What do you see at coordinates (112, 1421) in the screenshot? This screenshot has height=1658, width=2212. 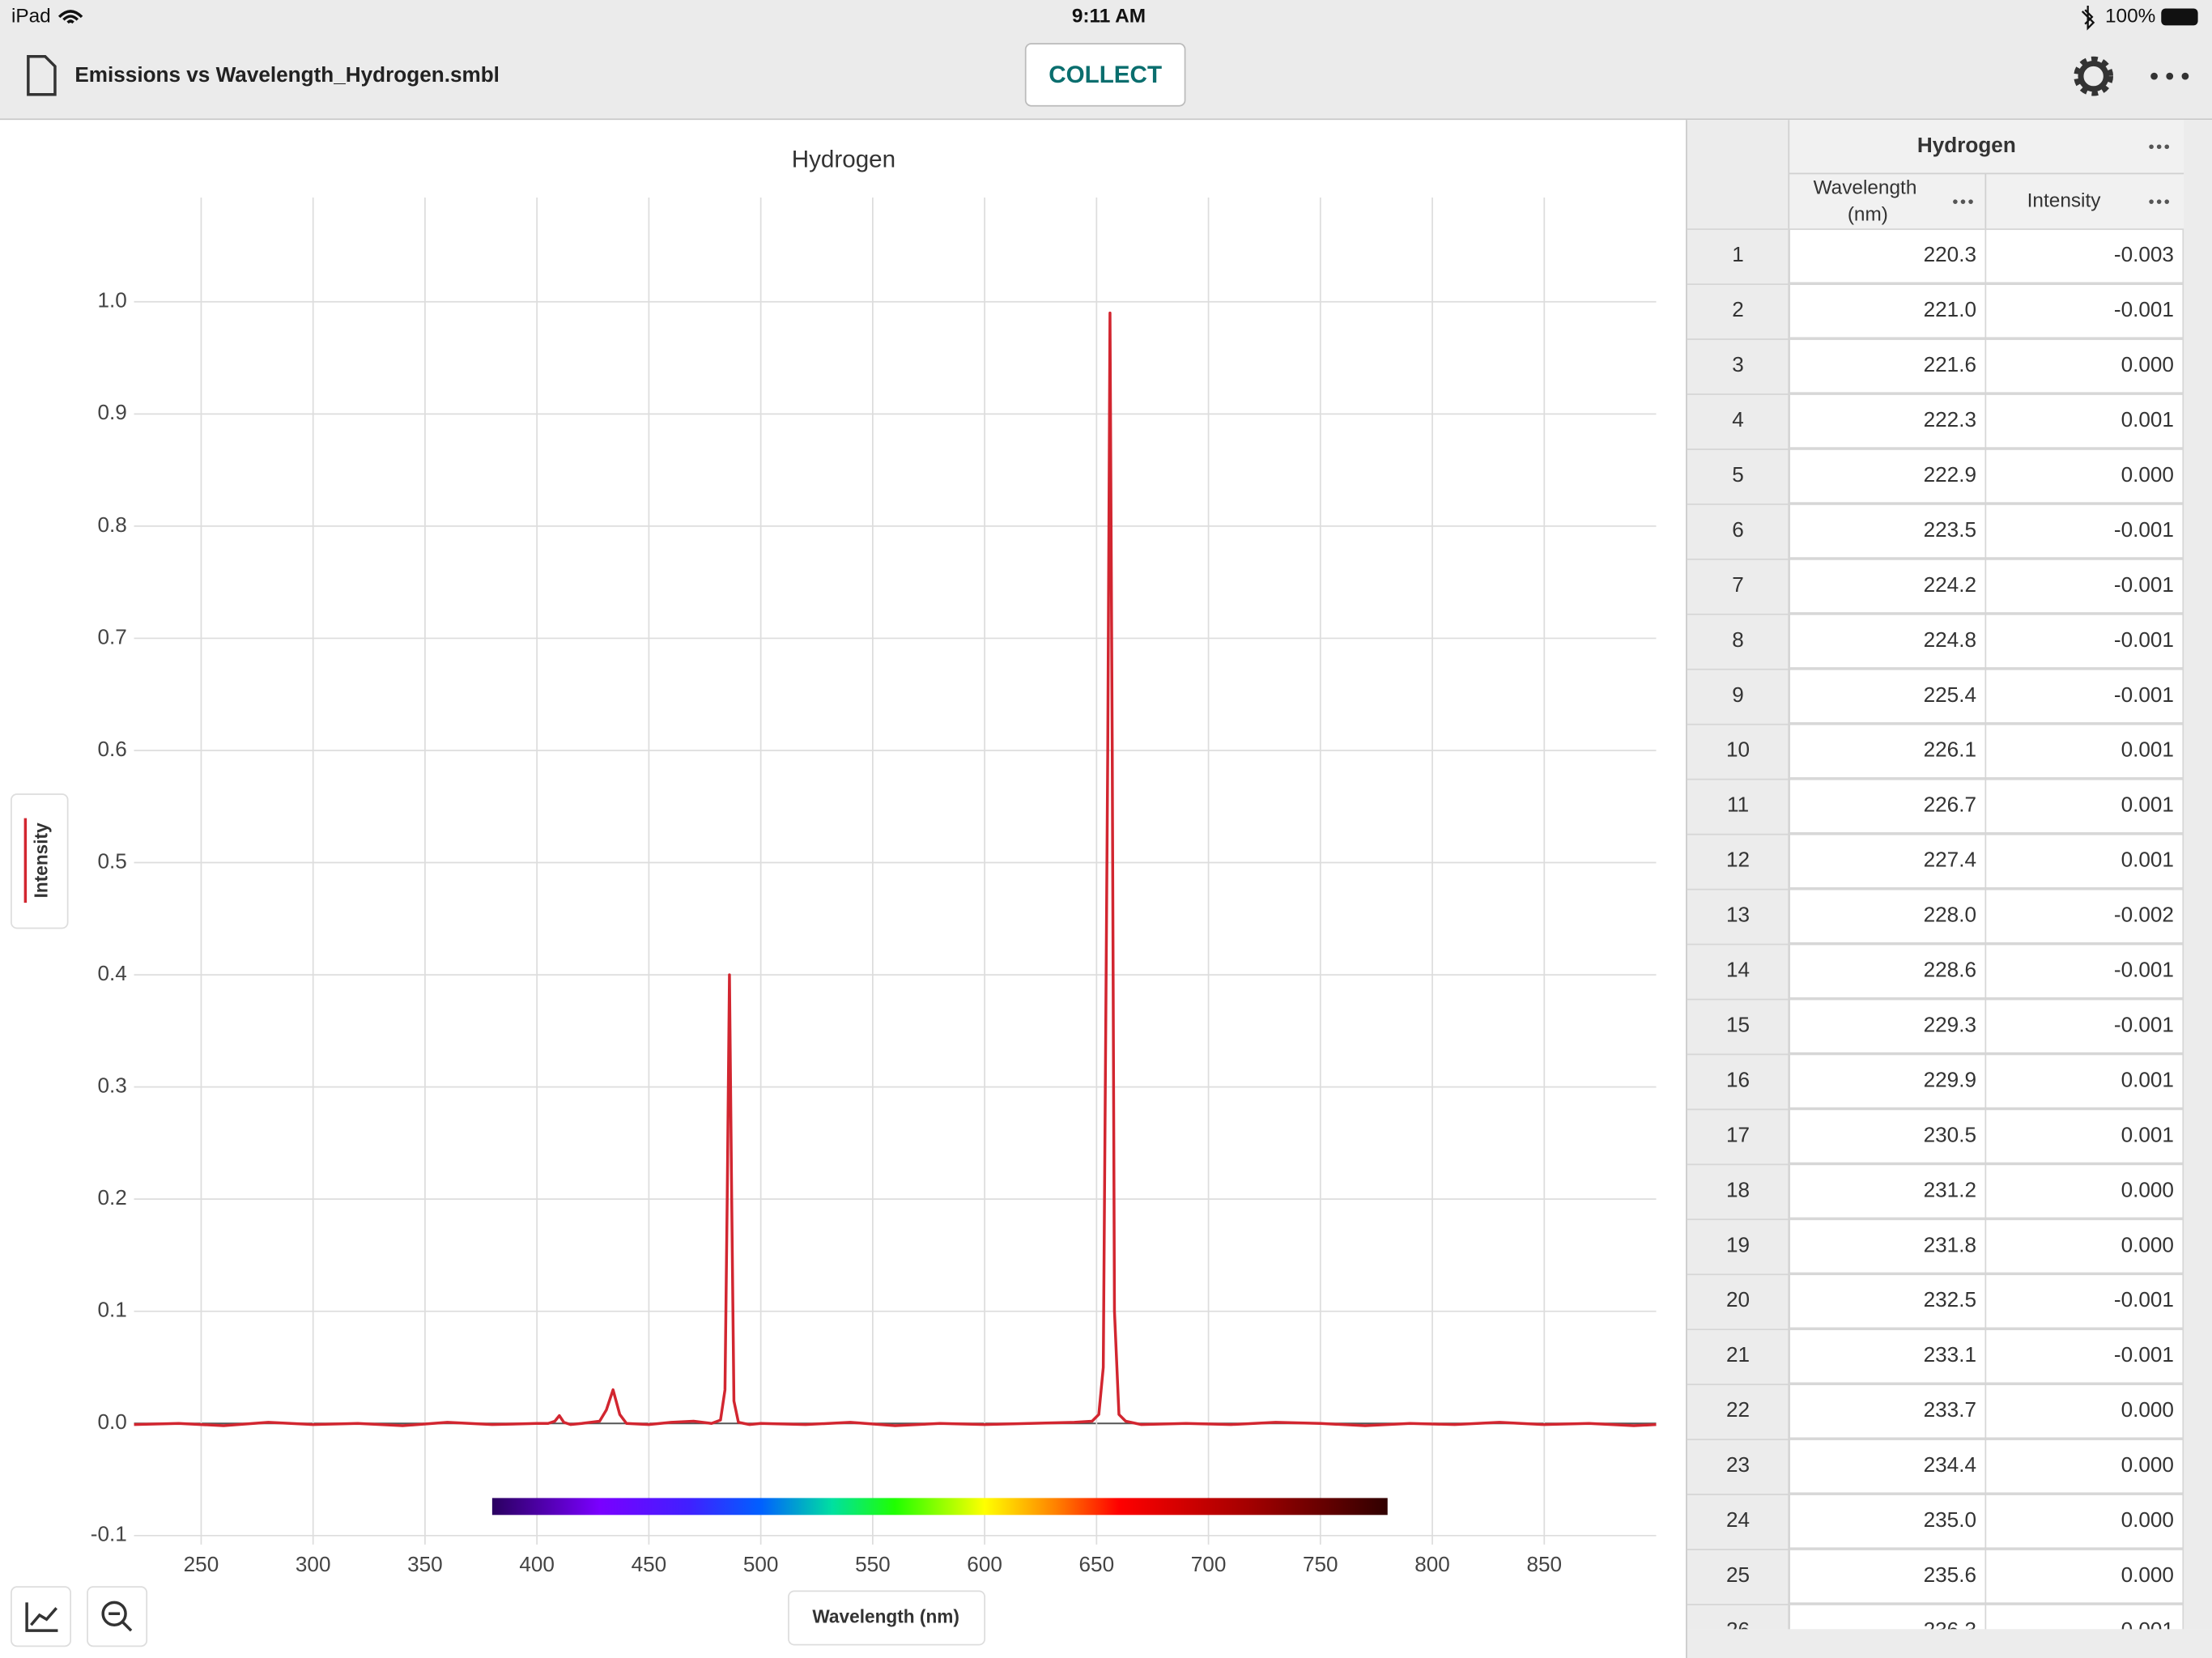 I see `y-tick-label: 0.0` at bounding box center [112, 1421].